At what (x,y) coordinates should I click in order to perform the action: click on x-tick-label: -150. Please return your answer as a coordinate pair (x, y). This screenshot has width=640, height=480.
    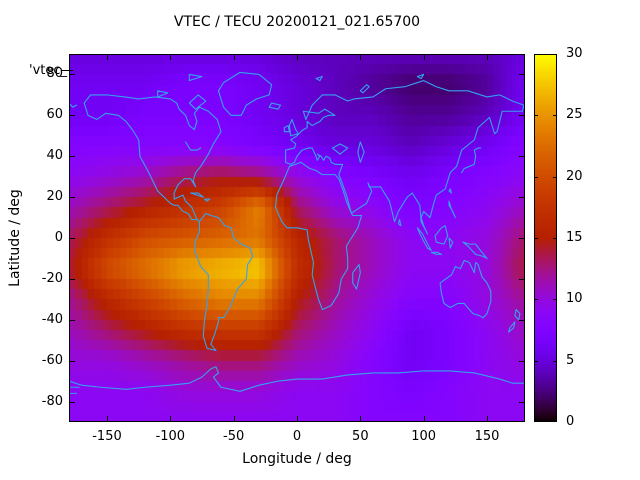
    Looking at the image, I should click on (107, 436).